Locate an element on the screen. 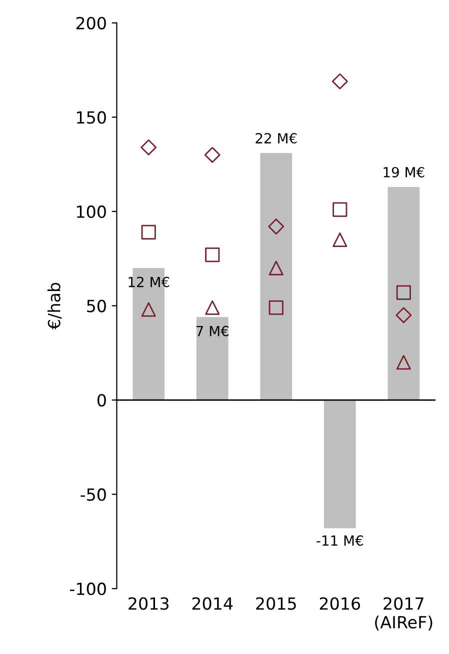  annotation: 22 M€ is located at coordinates (276, 138).